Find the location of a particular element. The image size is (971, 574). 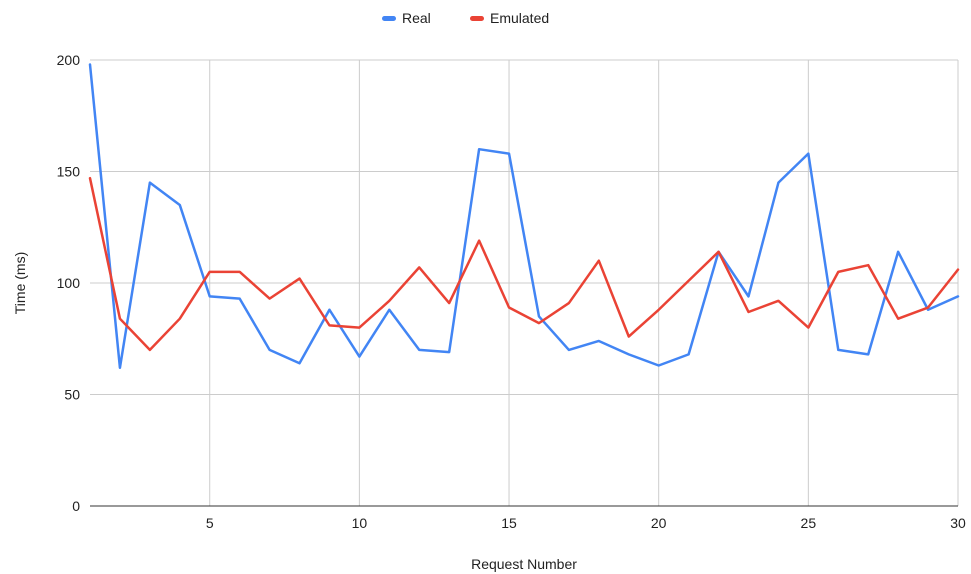

x-axis-title: Request Number is located at coordinates (524, 564).